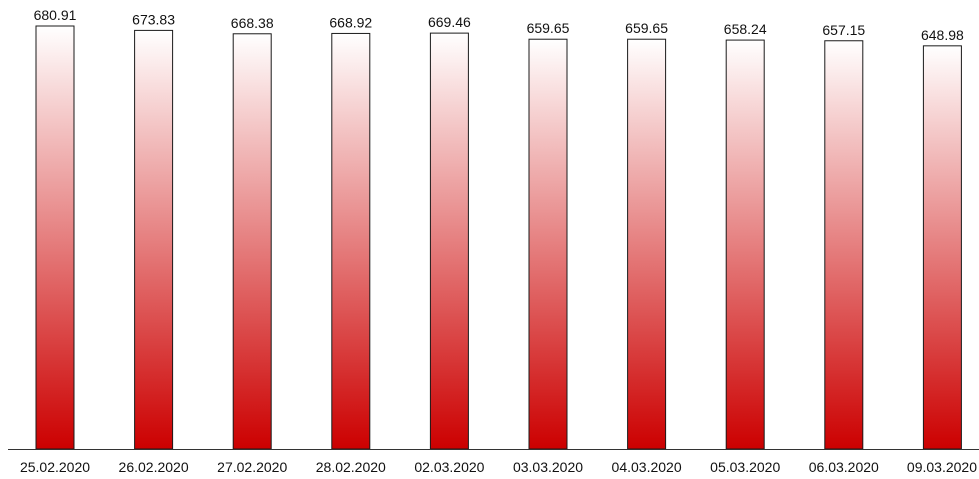  What do you see at coordinates (942, 247) in the screenshot?
I see `bar-09.03.2020` at bounding box center [942, 247].